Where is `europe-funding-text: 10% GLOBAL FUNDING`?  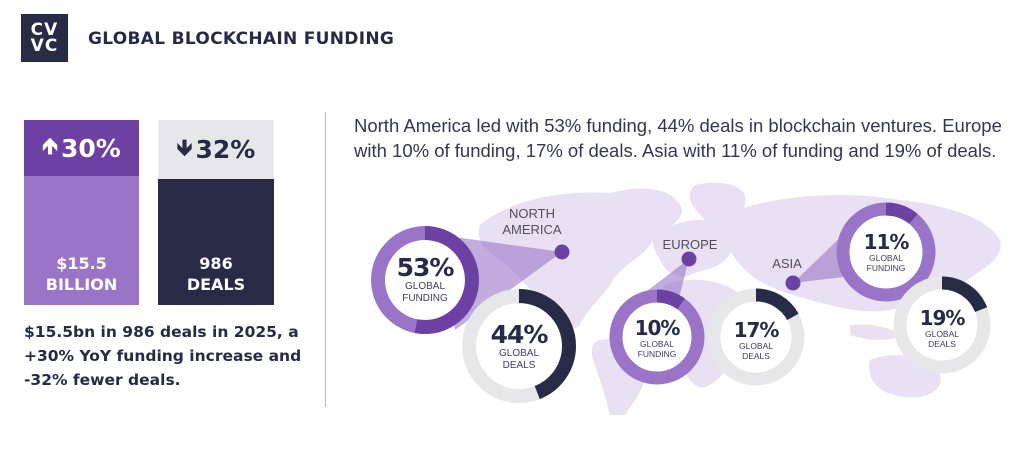
europe-funding-text: 10% GLOBAL FUNDING is located at coordinates (657, 338).